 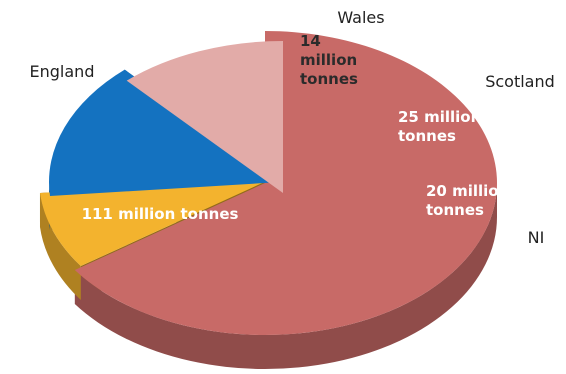 I want to click on slice-wales, so click(x=155, y=223).